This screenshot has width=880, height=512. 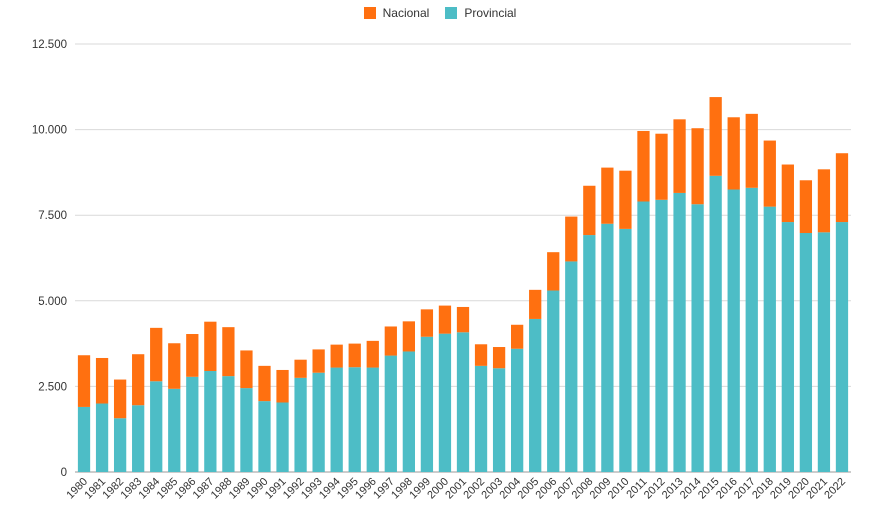 What do you see at coordinates (49, 45) in the screenshot?
I see `y-tick-label: 12.500` at bounding box center [49, 45].